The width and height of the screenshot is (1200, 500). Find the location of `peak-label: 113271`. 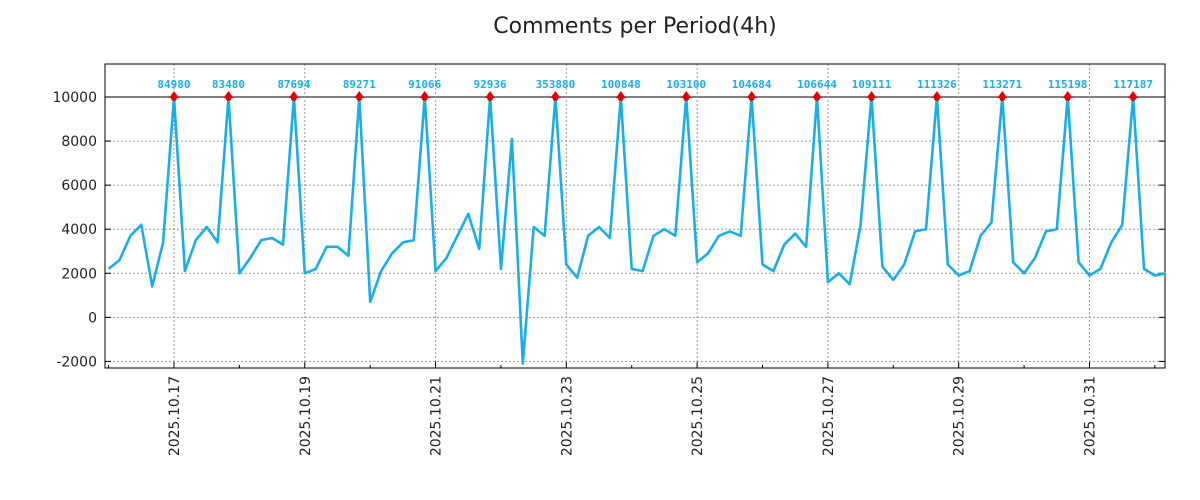

peak-label: 113271 is located at coordinates (1002, 84).